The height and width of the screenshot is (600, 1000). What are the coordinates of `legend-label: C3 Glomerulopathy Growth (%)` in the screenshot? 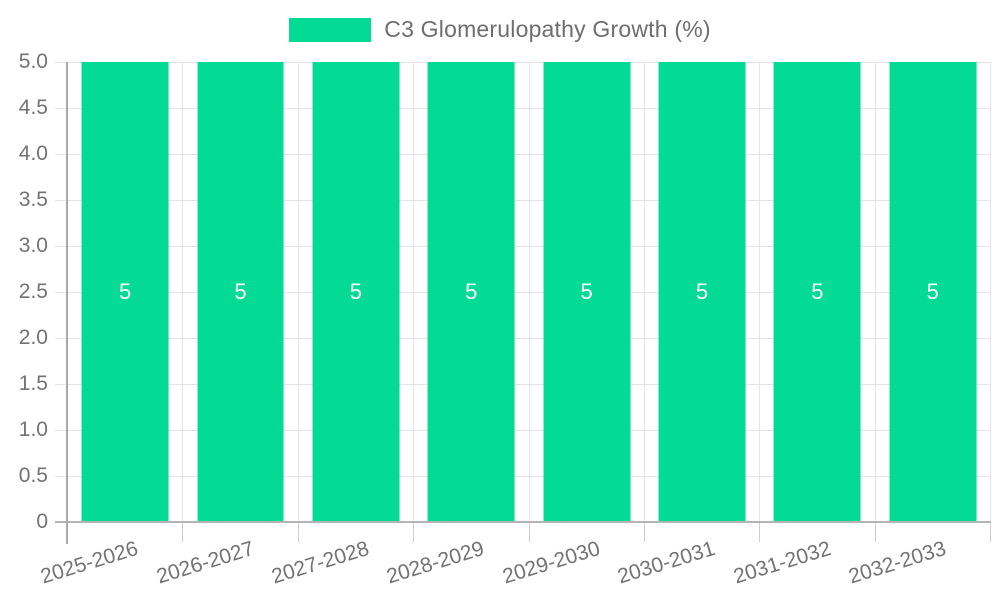 It's located at (547, 29).